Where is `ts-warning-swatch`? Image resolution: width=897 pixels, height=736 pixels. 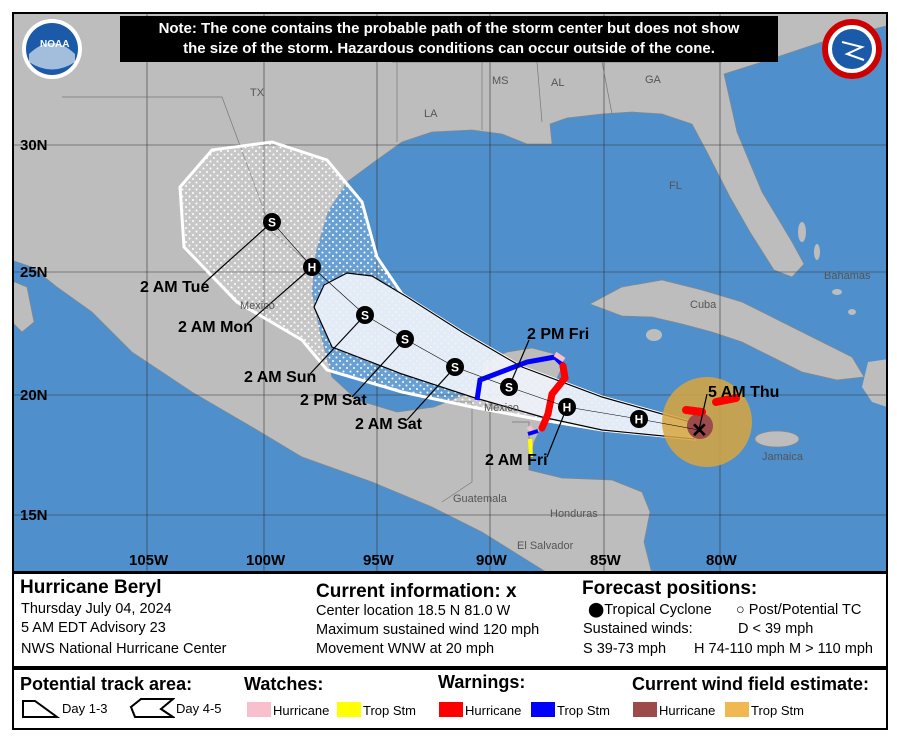 ts-warning-swatch is located at coordinates (543, 709).